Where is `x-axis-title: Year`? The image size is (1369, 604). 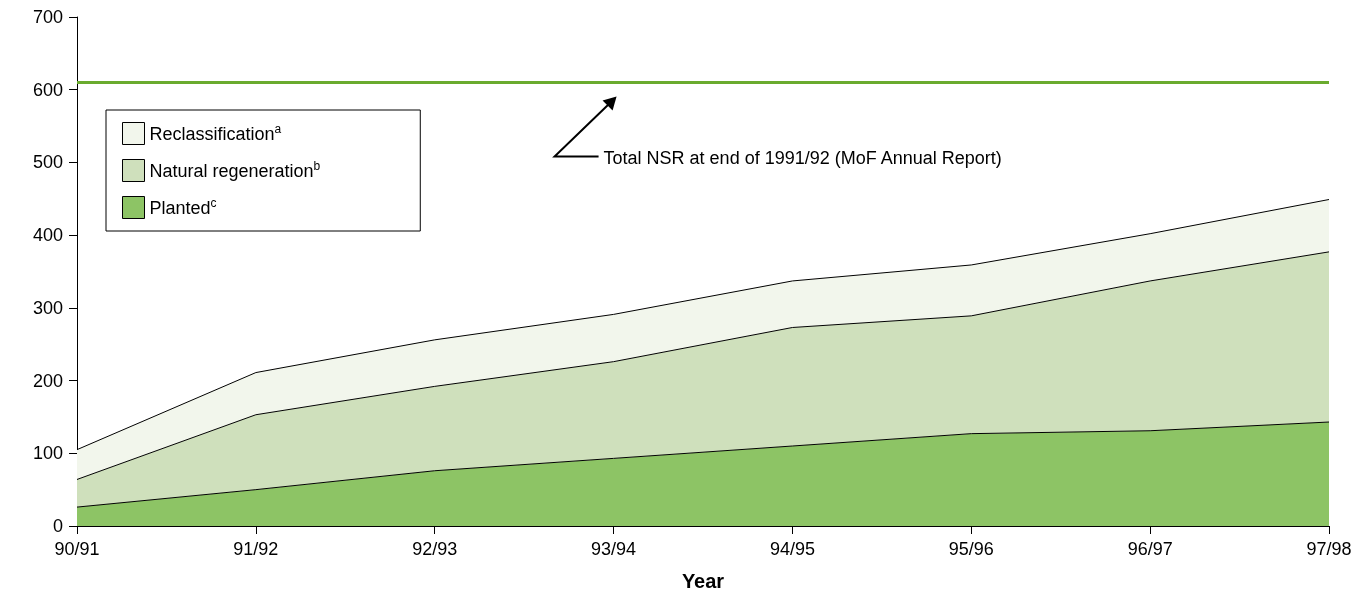 x-axis-title: Year is located at coordinates (703, 581).